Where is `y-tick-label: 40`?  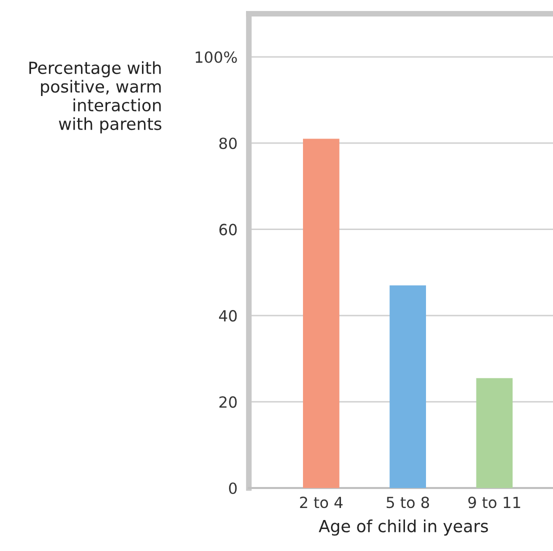 y-tick-label: 40 is located at coordinates (228, 316).